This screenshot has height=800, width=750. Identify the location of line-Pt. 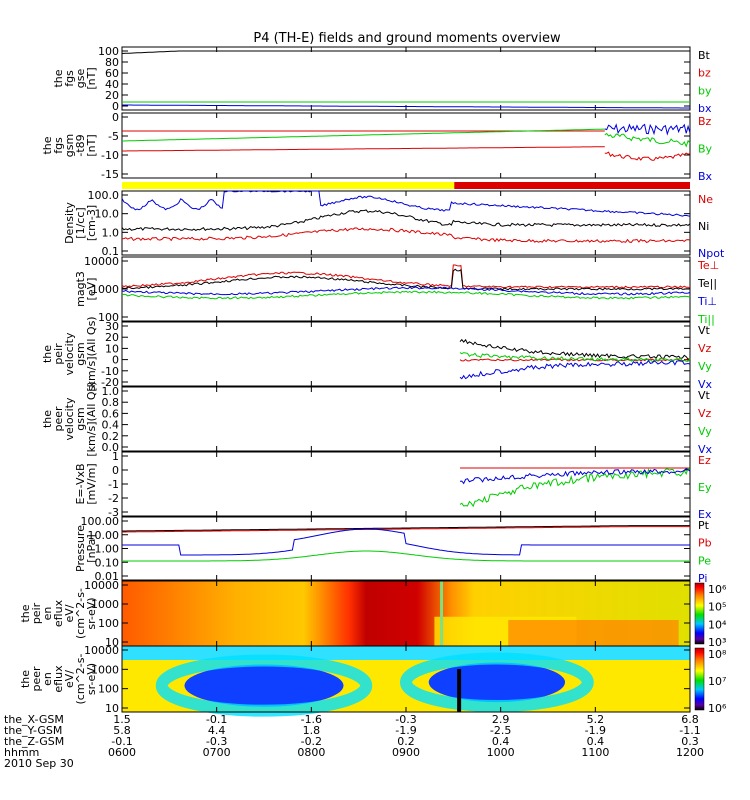
(406, 528).